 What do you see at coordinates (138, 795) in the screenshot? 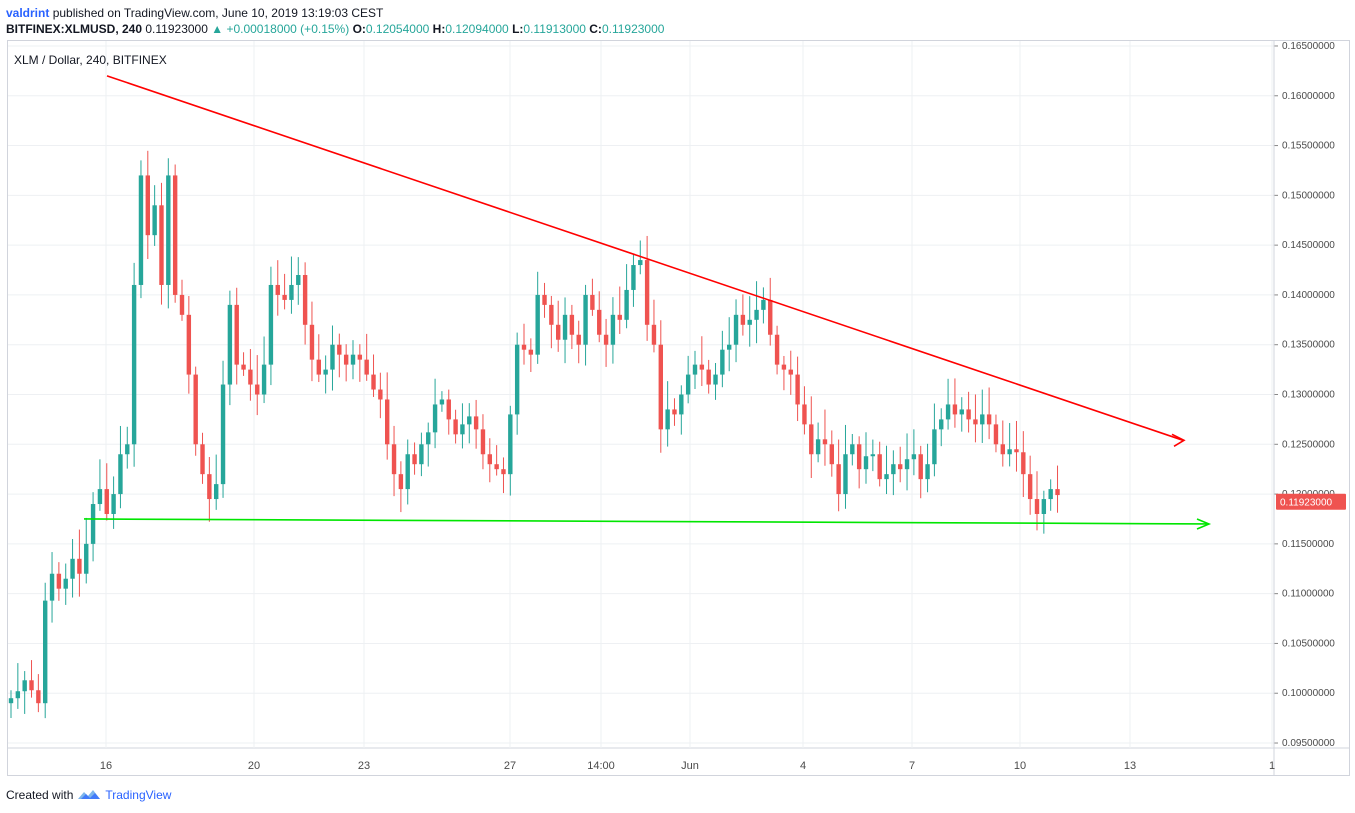
I see `tradingview-link: TradingView` at bounding box center [138, 795].